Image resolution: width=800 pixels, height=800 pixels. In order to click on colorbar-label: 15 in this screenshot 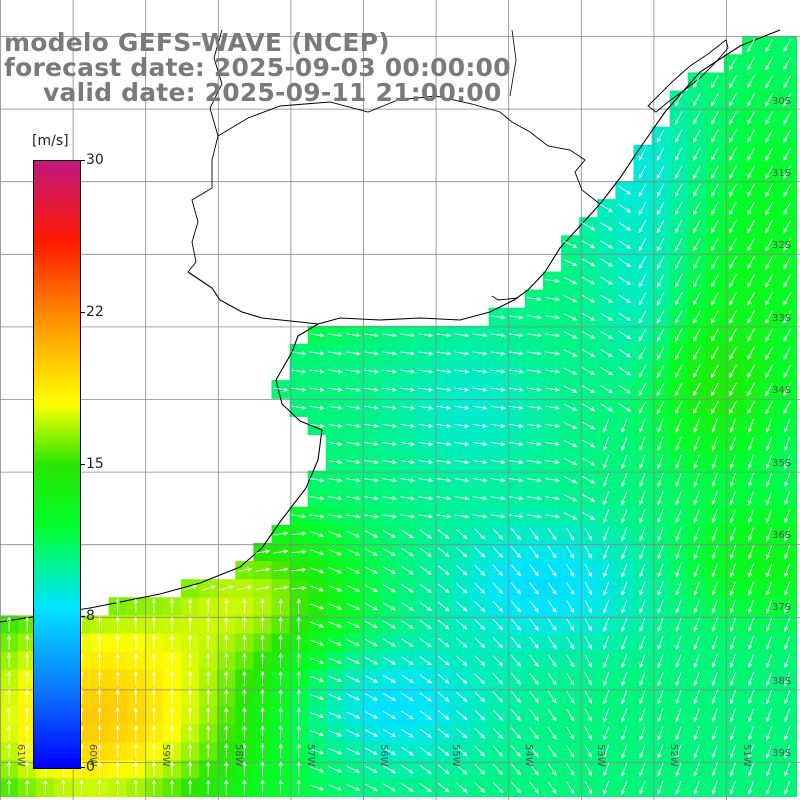, I will do `click(95, 464)`.